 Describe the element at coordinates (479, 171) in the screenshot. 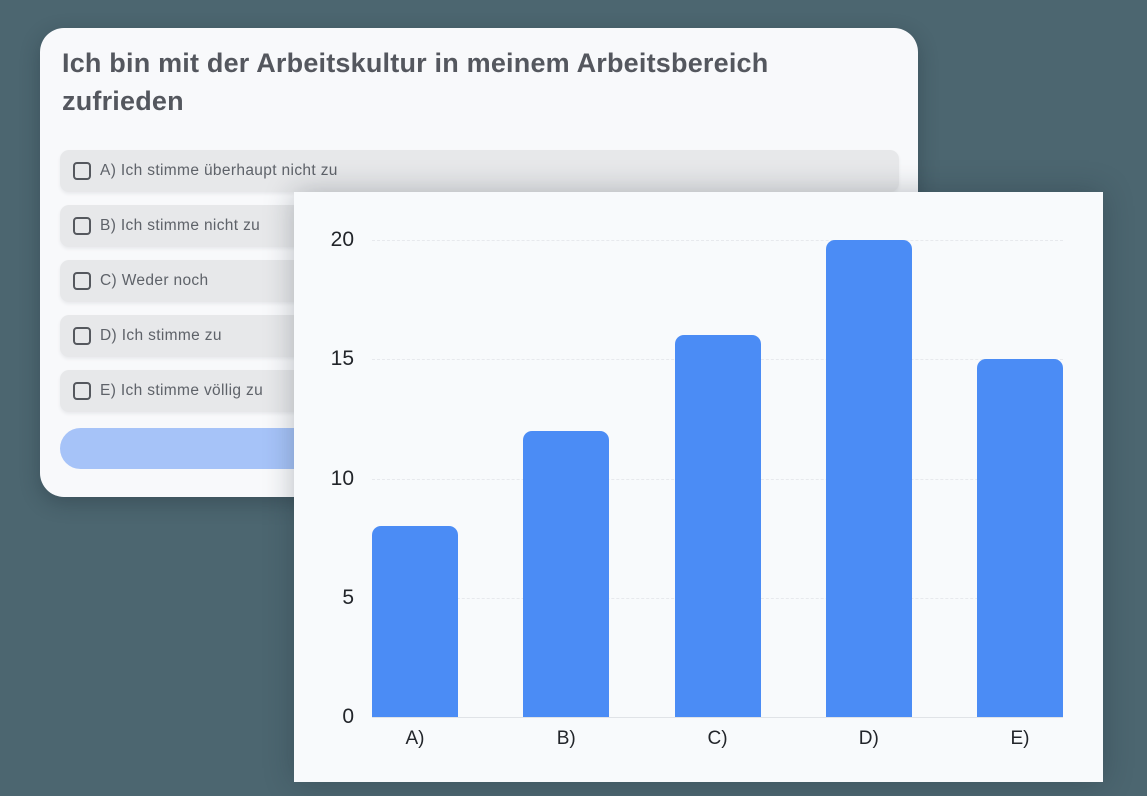

I see `option-row: A) Ich stimme überhaupt nicht zu` at that location.